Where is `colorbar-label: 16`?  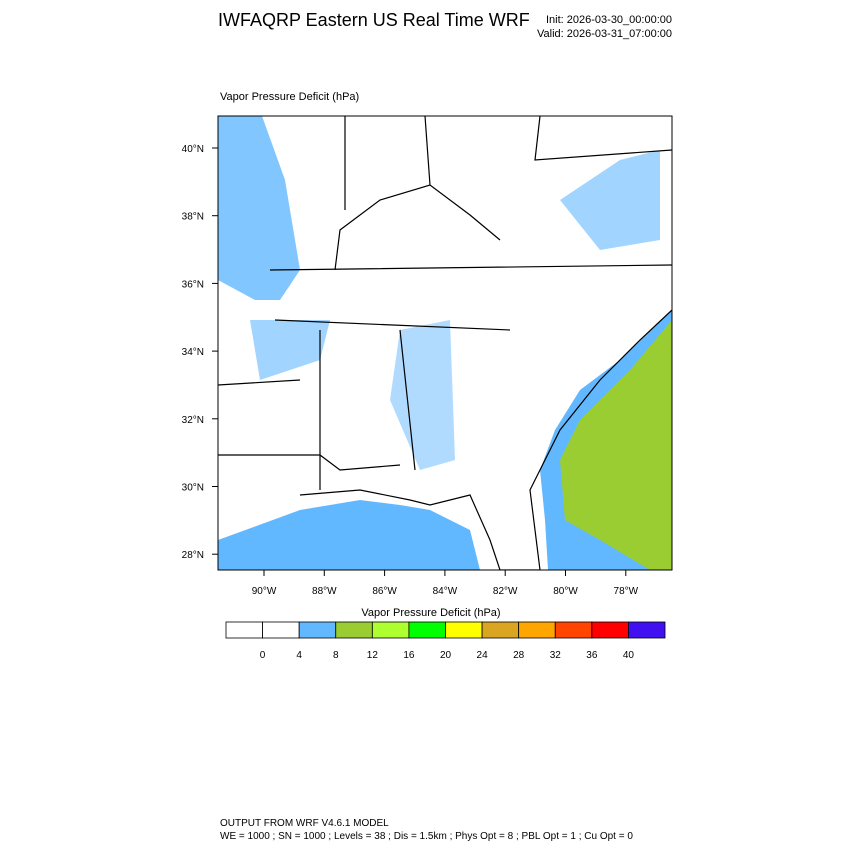 colorbar-label: 16 is located at coordinates (409, 655).